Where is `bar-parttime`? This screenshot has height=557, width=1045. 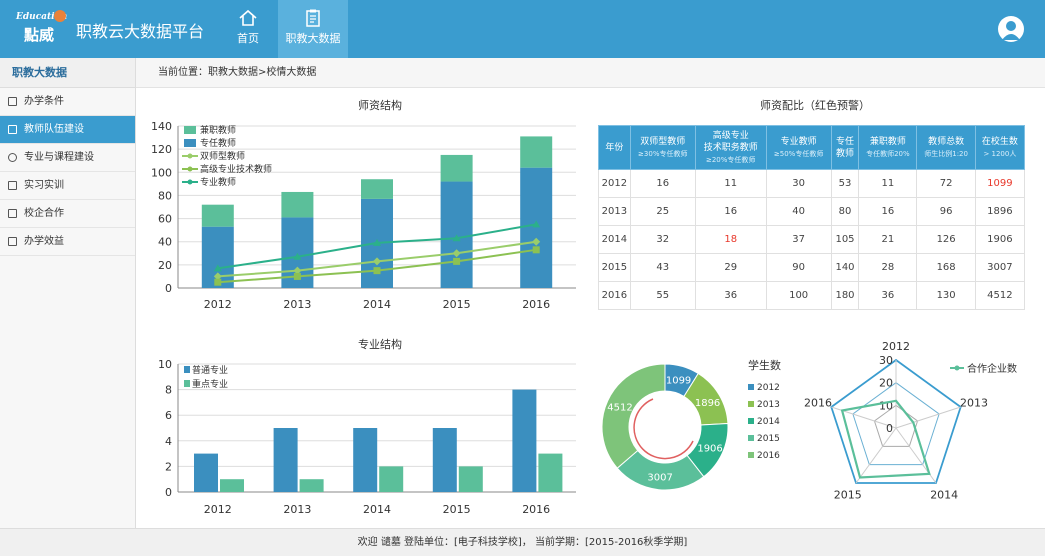
bar-parttime is located at coordinates (456, 168).